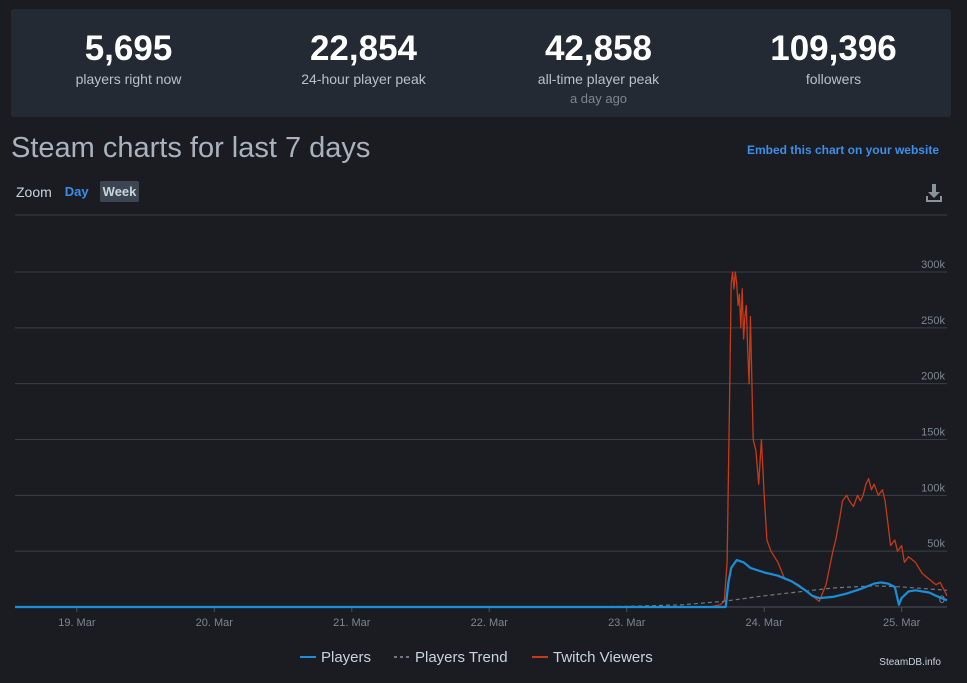 This screenshot has width=967, height=683. Describe the element at coordinates (942, 600) in the screenshot. I see `y-tick-label: 0` at that location.